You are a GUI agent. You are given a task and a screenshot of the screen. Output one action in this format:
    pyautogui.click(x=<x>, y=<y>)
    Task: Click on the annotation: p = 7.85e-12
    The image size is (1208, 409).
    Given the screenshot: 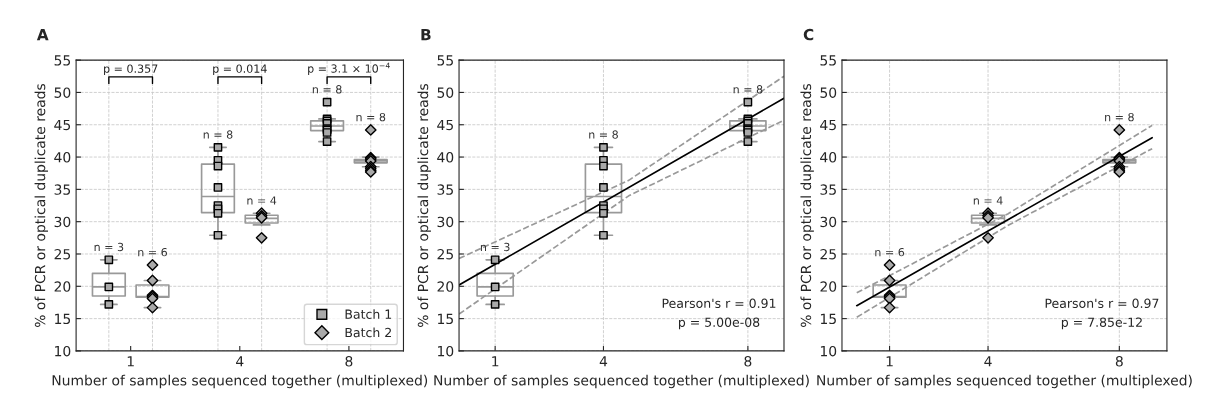 What is the action you would take?
    pyautogui.click(x=1101, y=323)
    